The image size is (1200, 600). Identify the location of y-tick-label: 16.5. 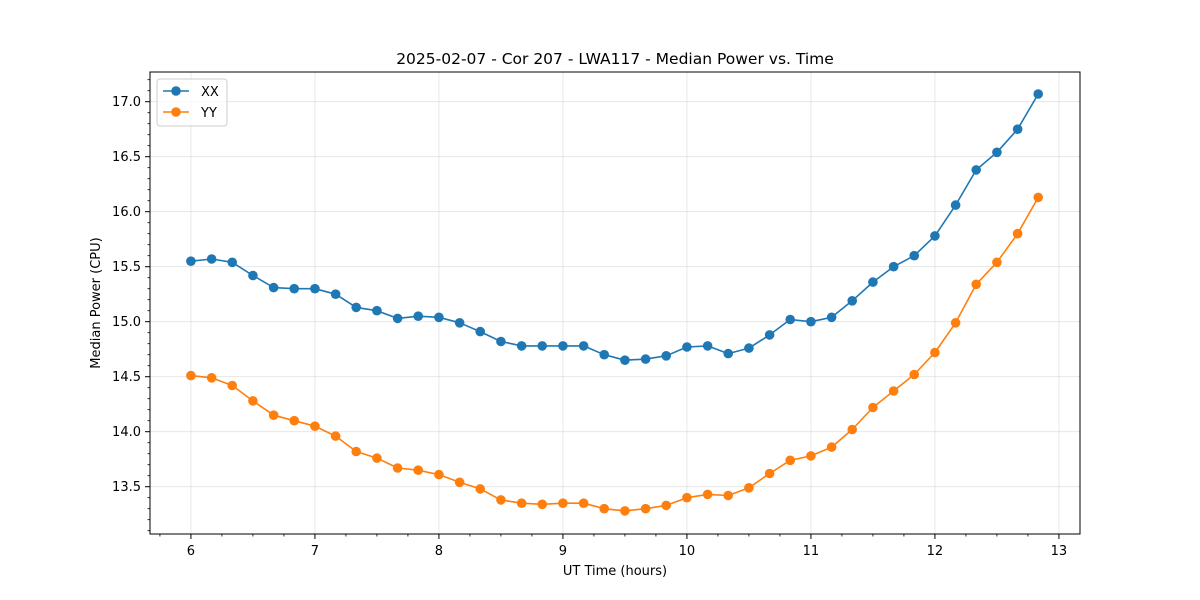
(126, 157).